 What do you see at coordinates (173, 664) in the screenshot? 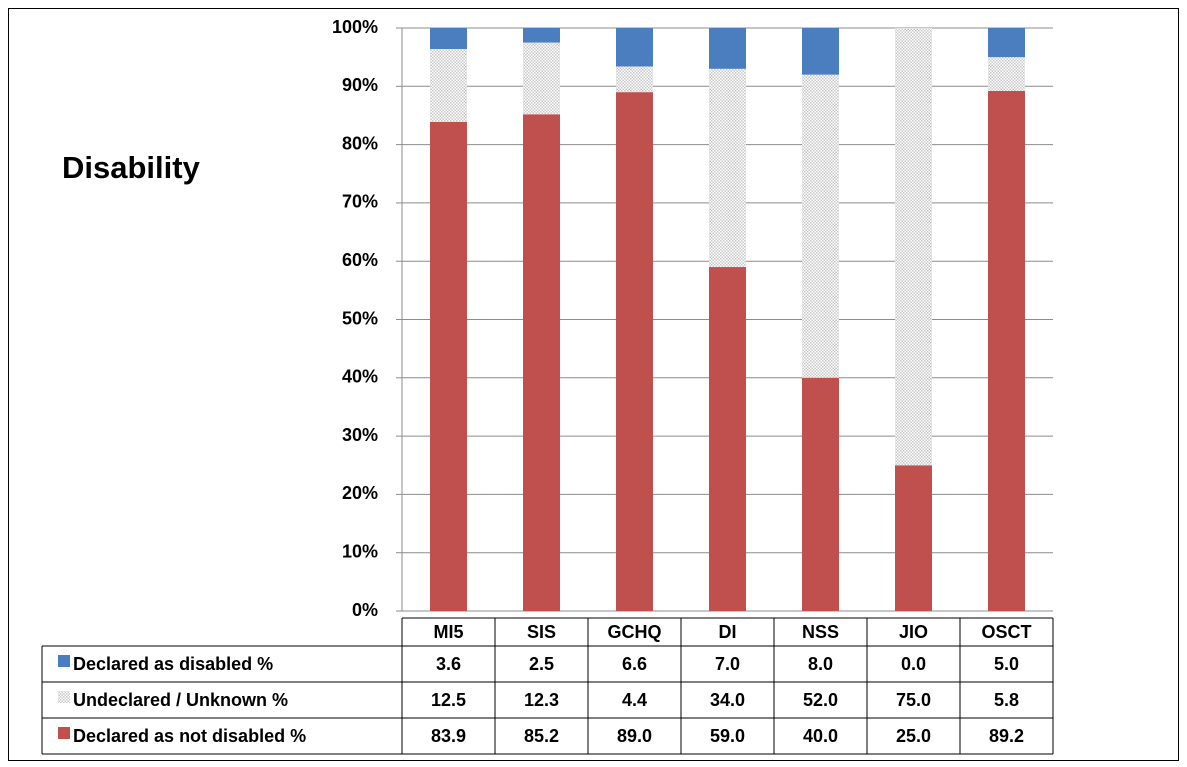
I see `legend-label: Declared as disabled %` at bounding box center [173, 664].